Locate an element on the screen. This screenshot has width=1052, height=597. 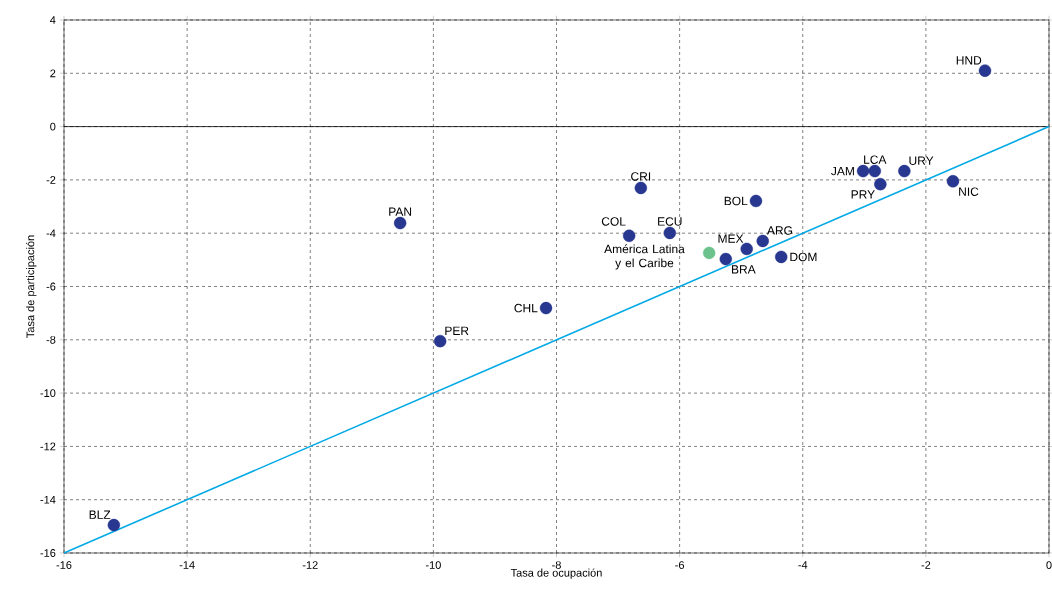
y-tick-label: -2 is located at coordinates (51, 180).